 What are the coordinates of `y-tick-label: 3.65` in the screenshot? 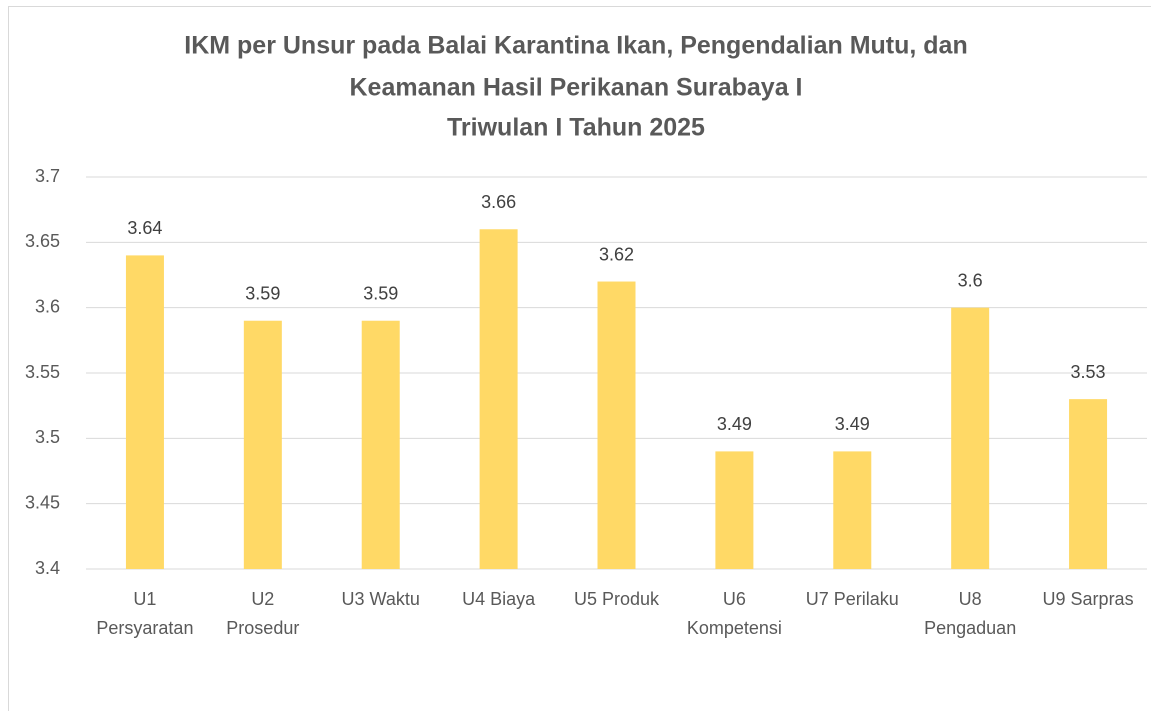 It's located at (42, 241).